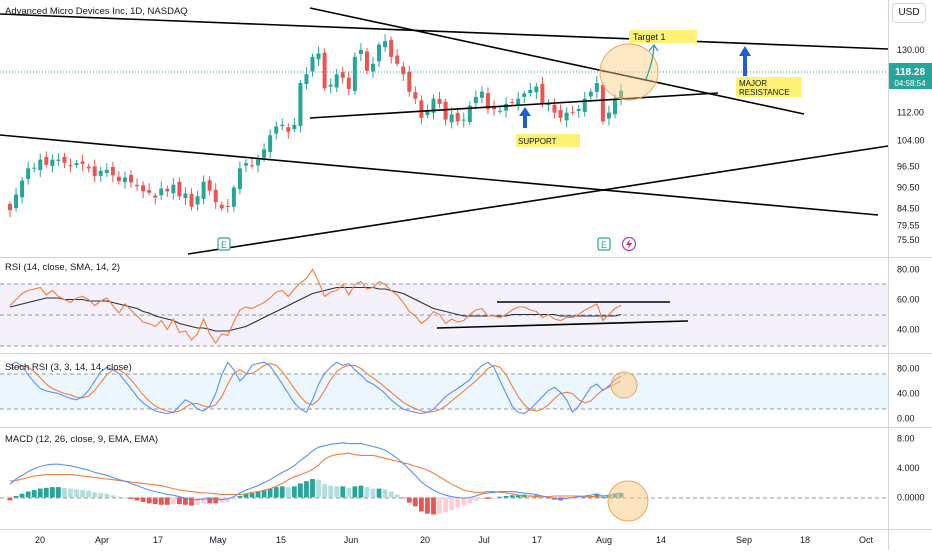 The image size is (932, 555). Describe the element at coordinates (315, 388) in the screenshot. I see `stoch-lines` at that location.